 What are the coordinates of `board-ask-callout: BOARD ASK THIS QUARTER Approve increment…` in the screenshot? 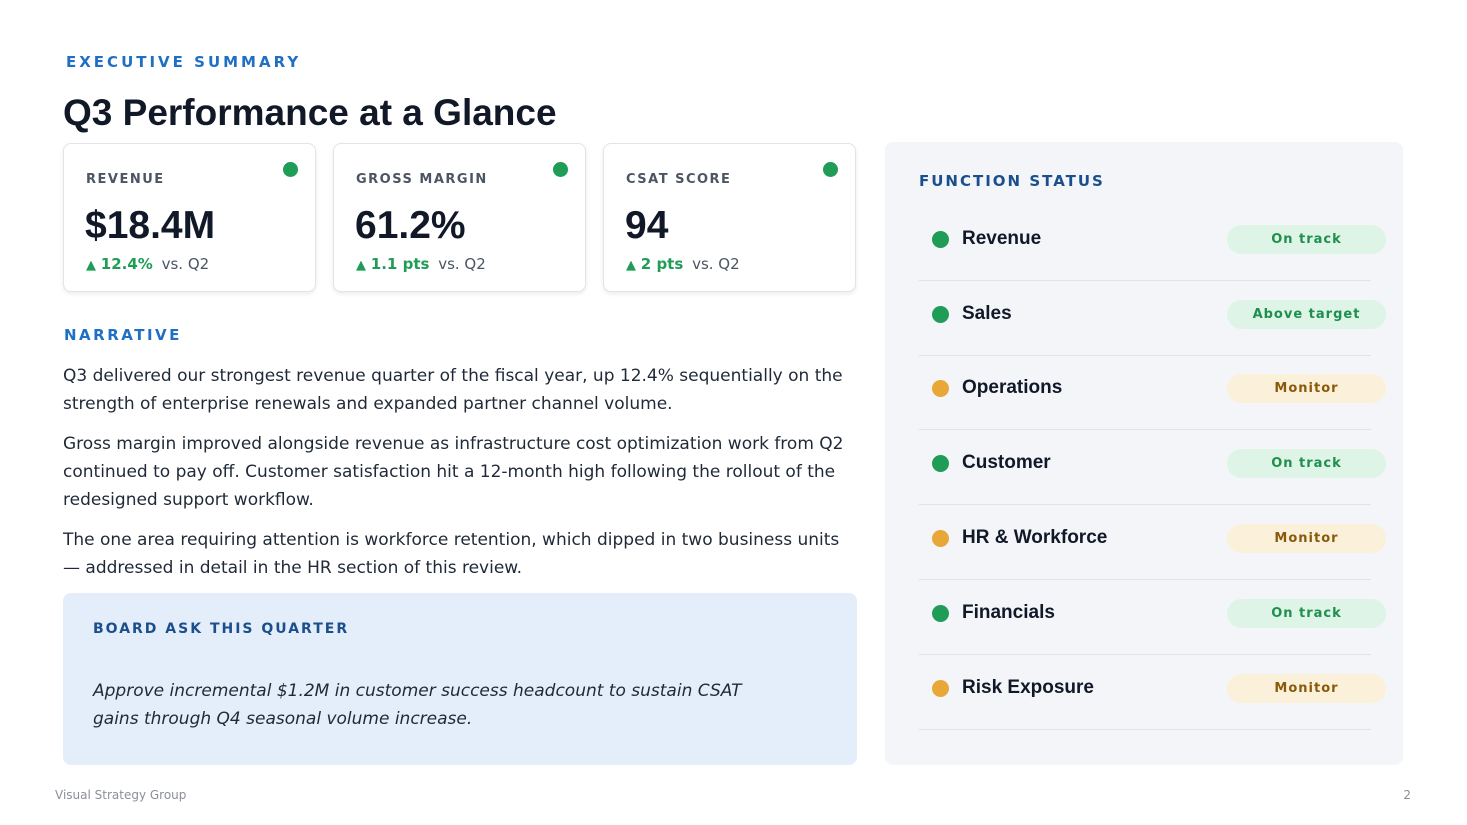 It's located at (460, 679).